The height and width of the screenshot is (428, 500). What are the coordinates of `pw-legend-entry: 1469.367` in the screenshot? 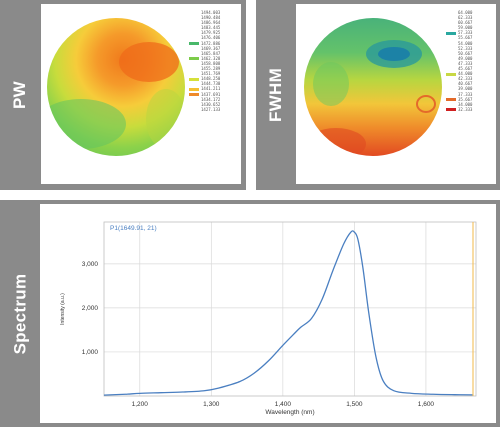 It's located at (204, 48).